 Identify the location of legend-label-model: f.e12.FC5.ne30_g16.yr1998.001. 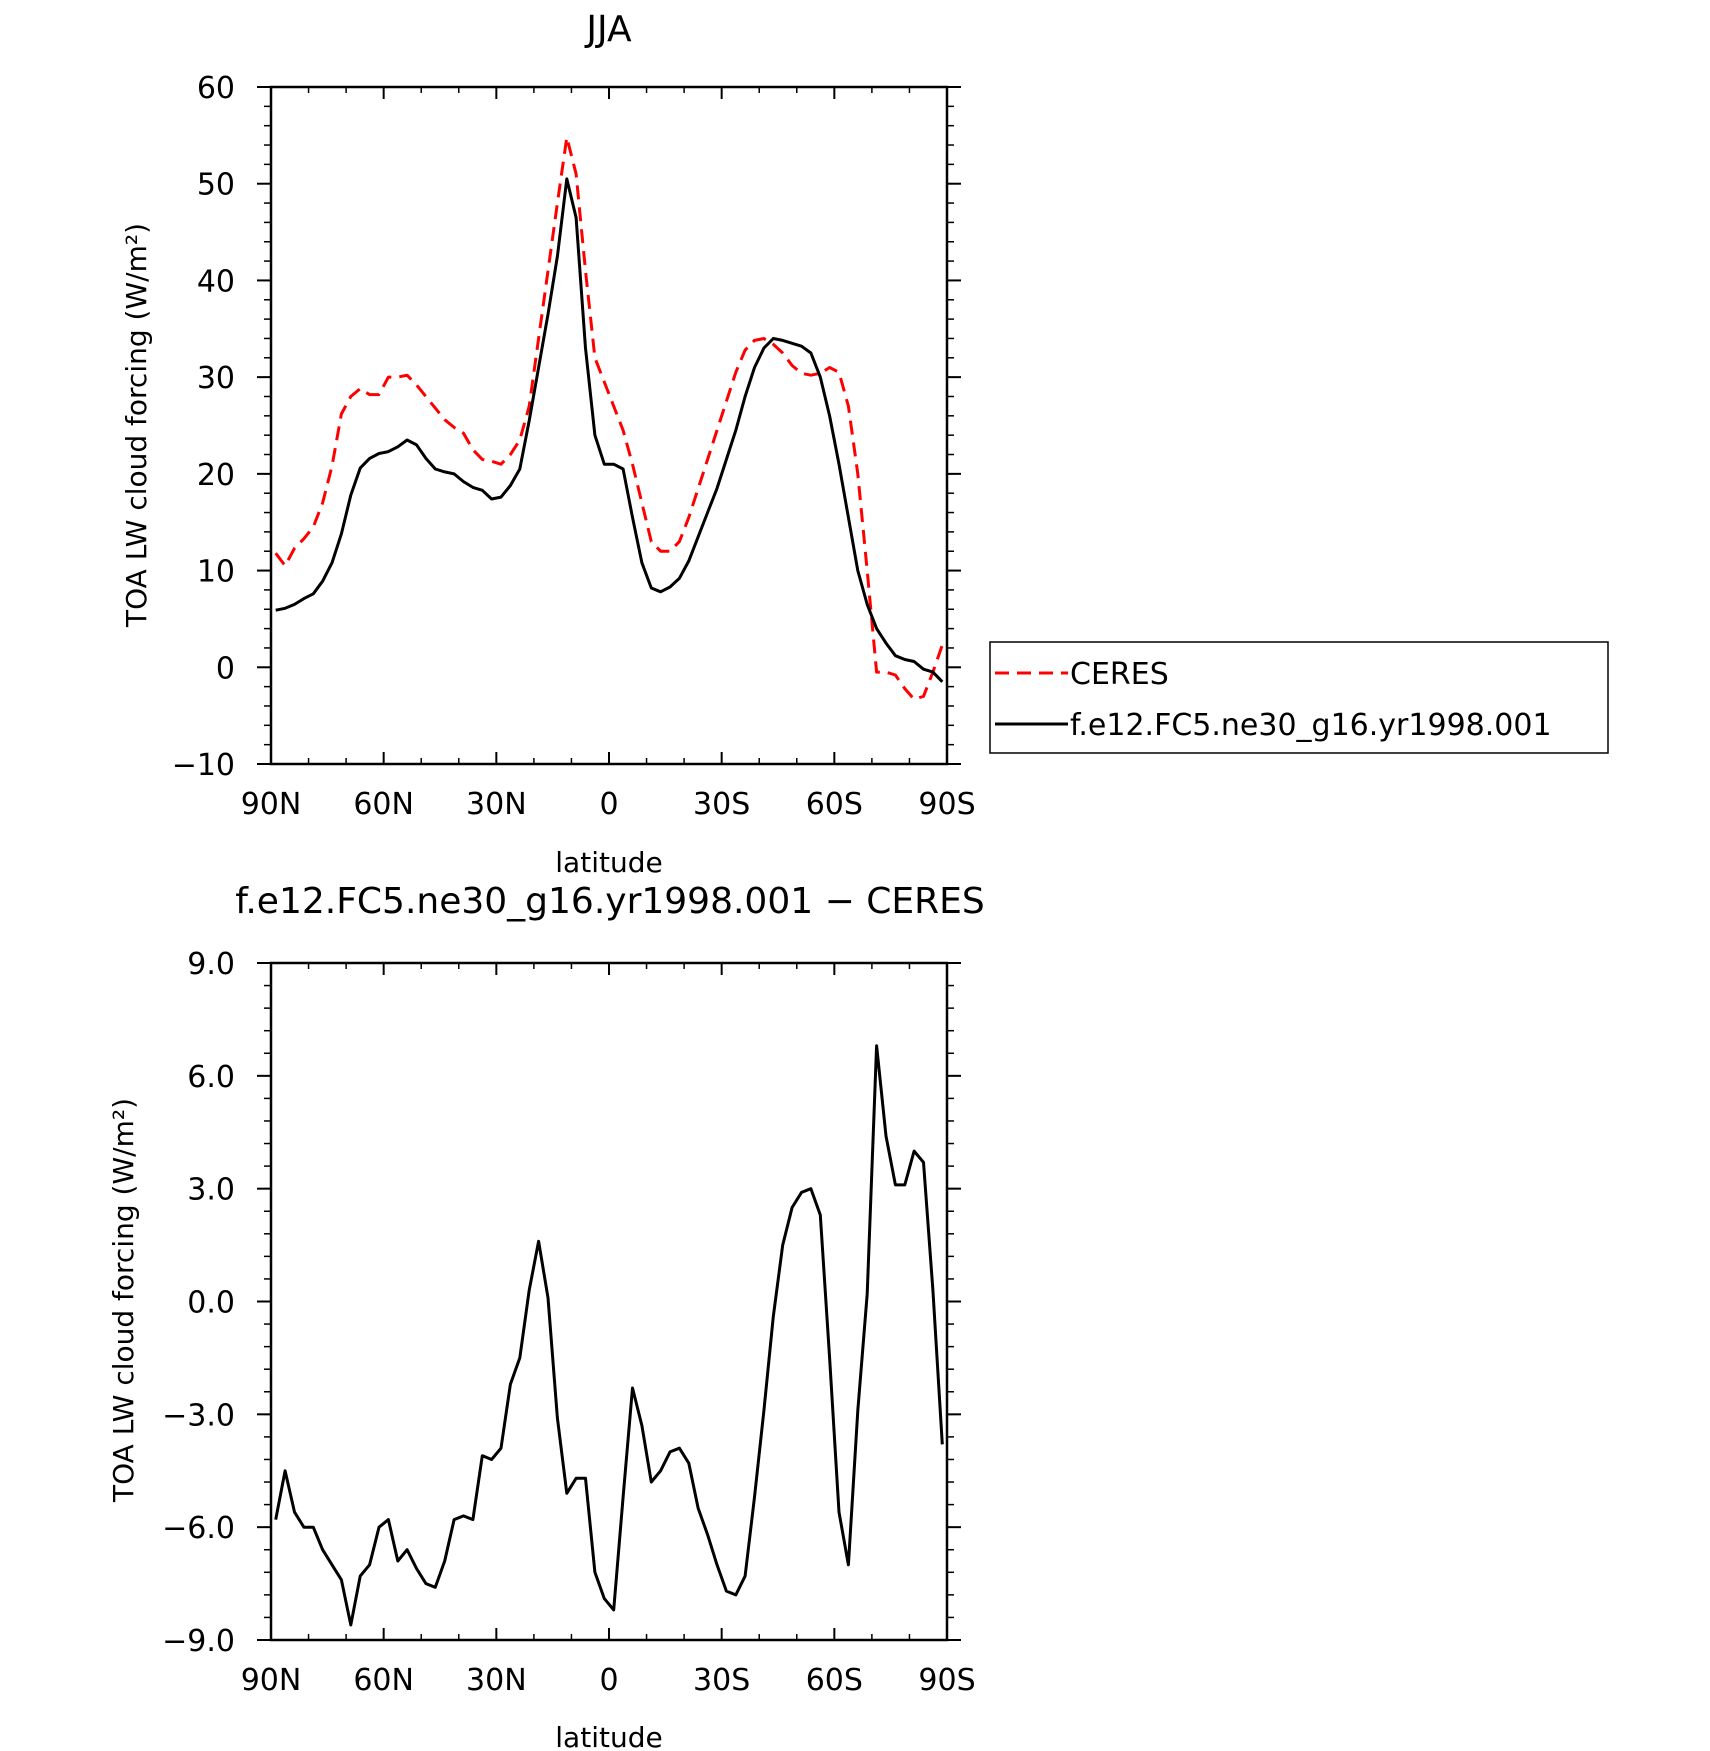
(1311, 725).